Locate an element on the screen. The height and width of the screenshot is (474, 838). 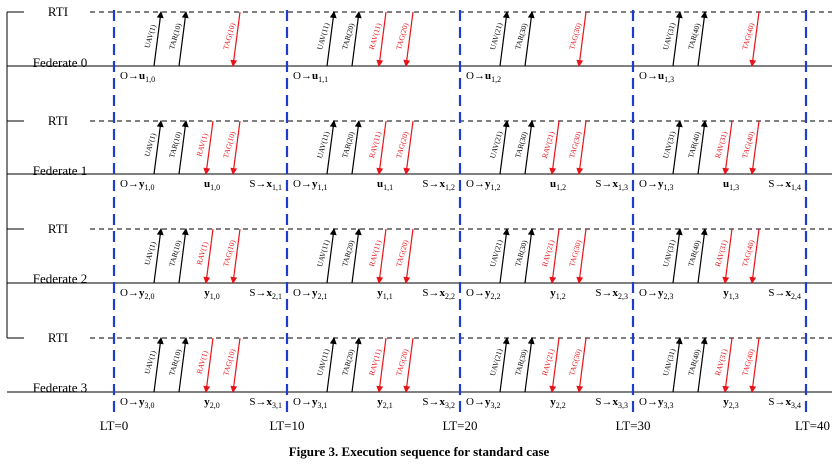
message-label: RAV(1) is located at coordinates (202, 145).